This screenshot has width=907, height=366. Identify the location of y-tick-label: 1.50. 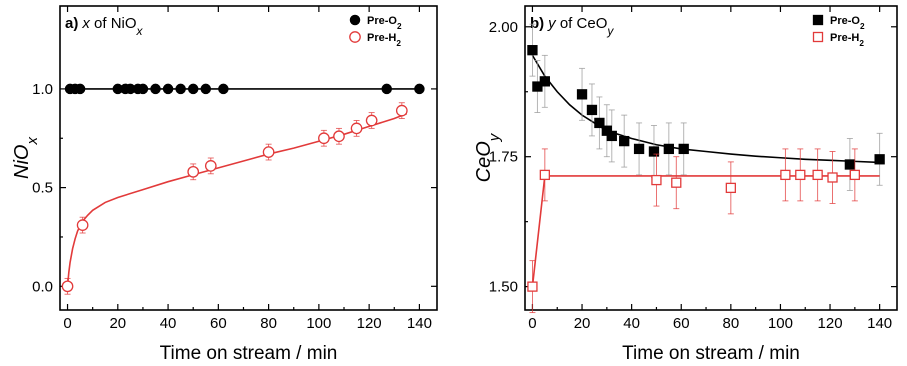
(503, 287).